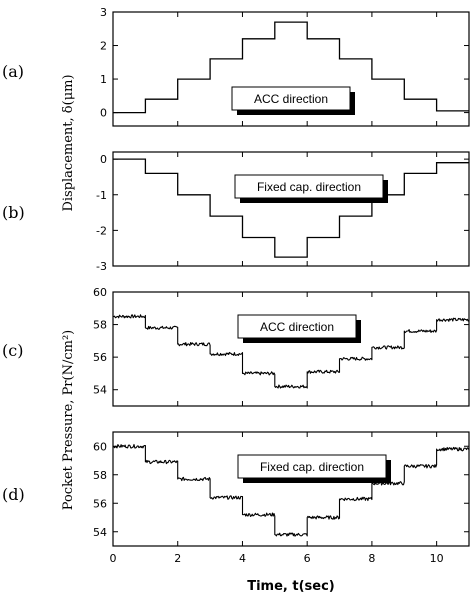 This screenshot has height=598, width=474. Describe the element at coordinates (103, 79) in the screenshot. I see `y-tick-label: 1` at that location.